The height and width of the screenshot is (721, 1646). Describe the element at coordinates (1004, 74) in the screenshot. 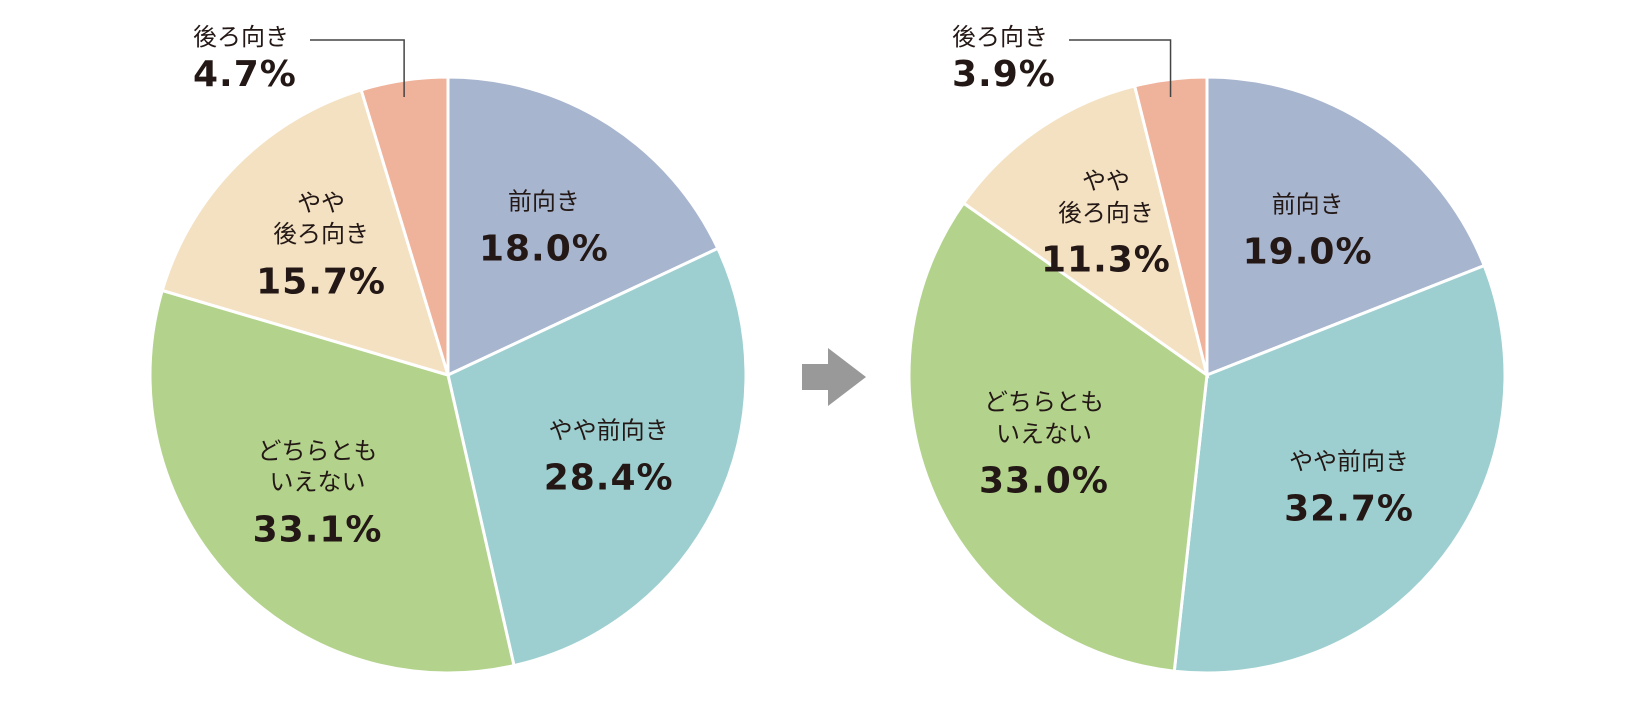

I see `value-label: 3.9%` at that location.